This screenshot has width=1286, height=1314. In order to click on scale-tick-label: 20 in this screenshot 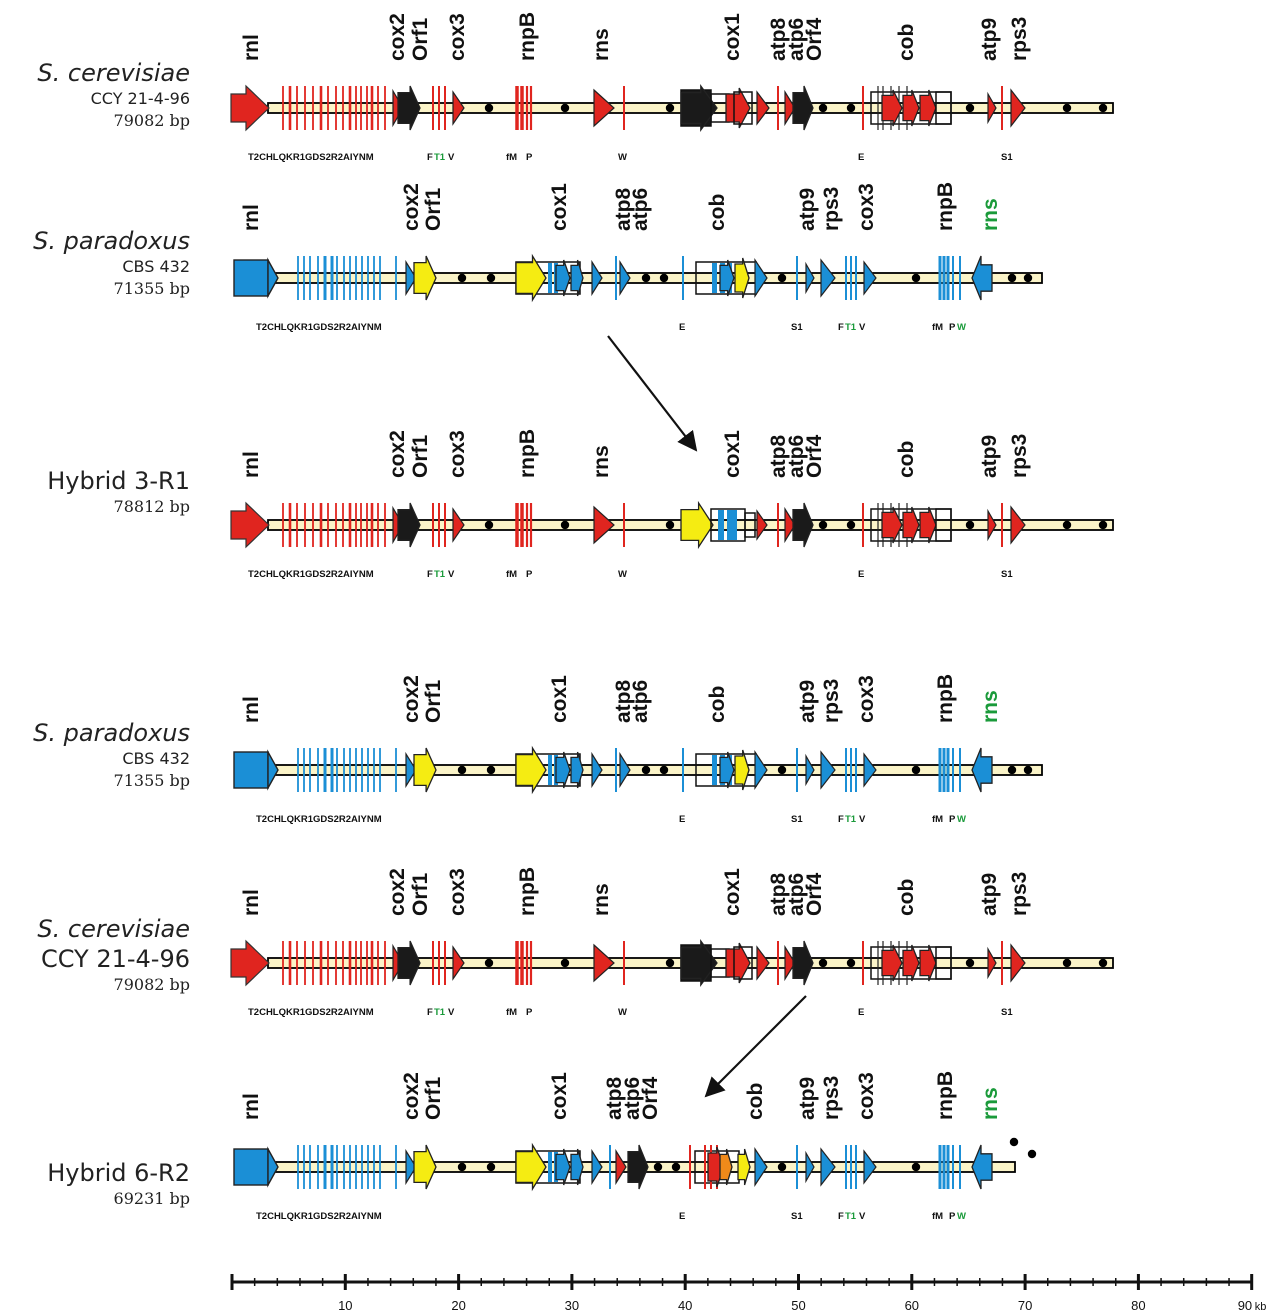, I will do `click(458, 1305)`.